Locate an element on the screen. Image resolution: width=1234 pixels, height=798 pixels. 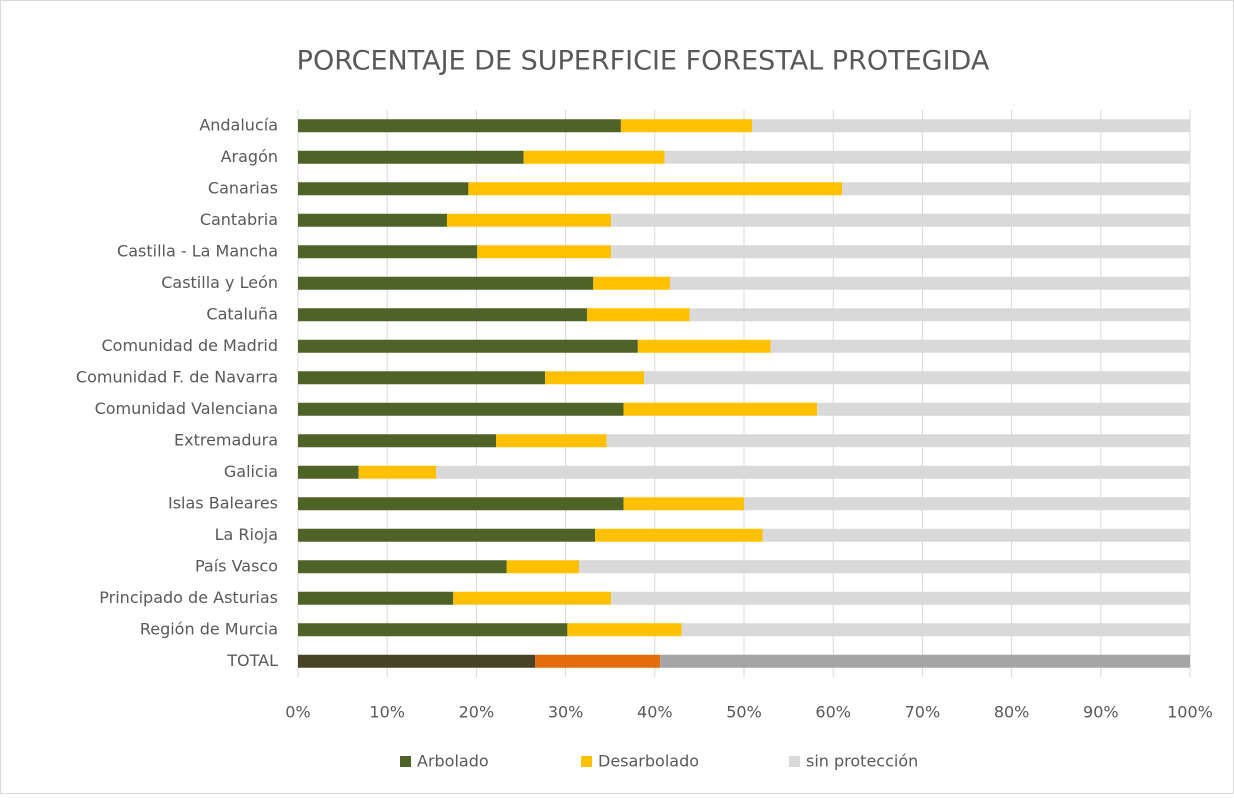
x-tick-label: 80% is located at coordinates (1012, 712).